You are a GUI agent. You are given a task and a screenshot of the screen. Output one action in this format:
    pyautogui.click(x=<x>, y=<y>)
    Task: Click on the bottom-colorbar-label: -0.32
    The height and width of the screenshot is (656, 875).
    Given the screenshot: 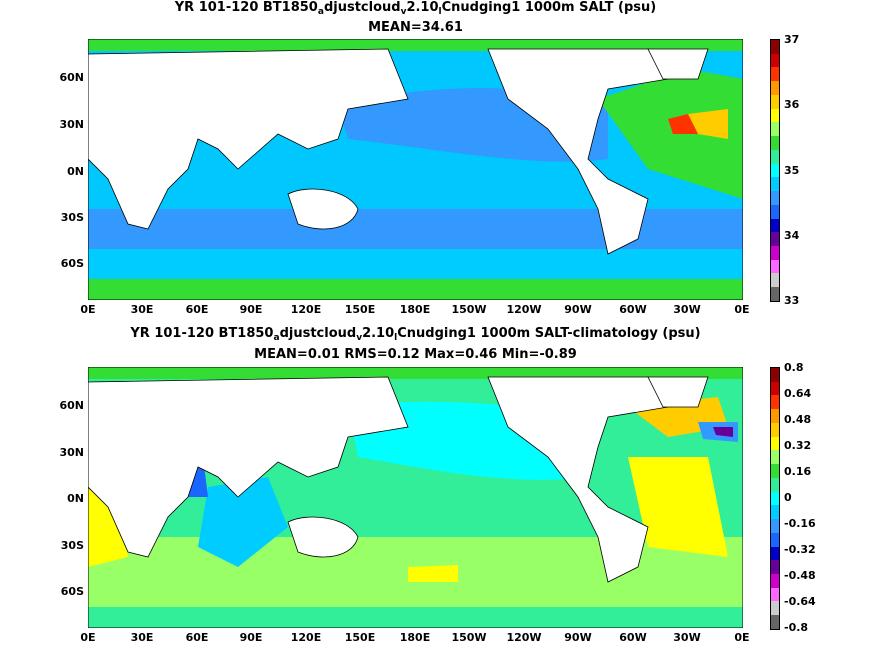 What is the action you would take?
    pyautogui.click(x=800, y=549)
    